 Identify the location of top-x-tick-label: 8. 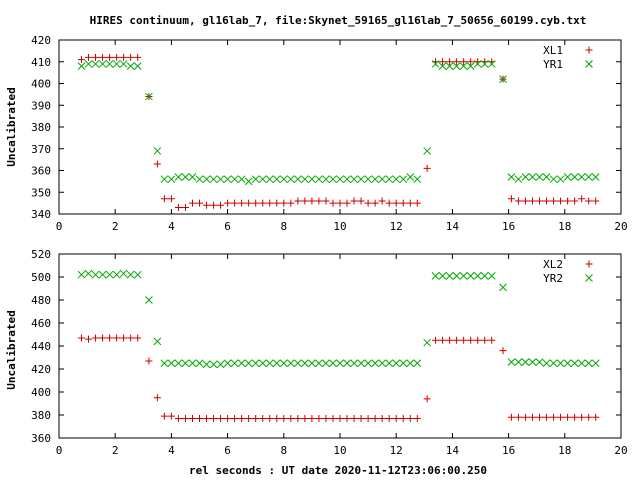
(283, 226).